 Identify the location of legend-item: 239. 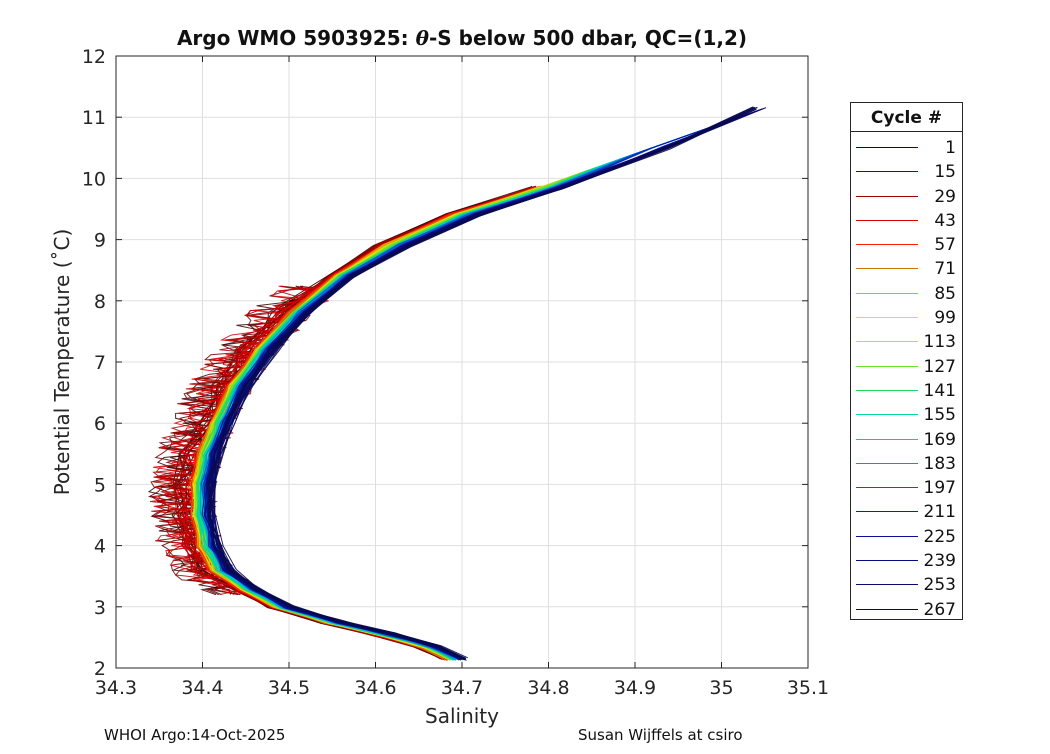
(906, 561).